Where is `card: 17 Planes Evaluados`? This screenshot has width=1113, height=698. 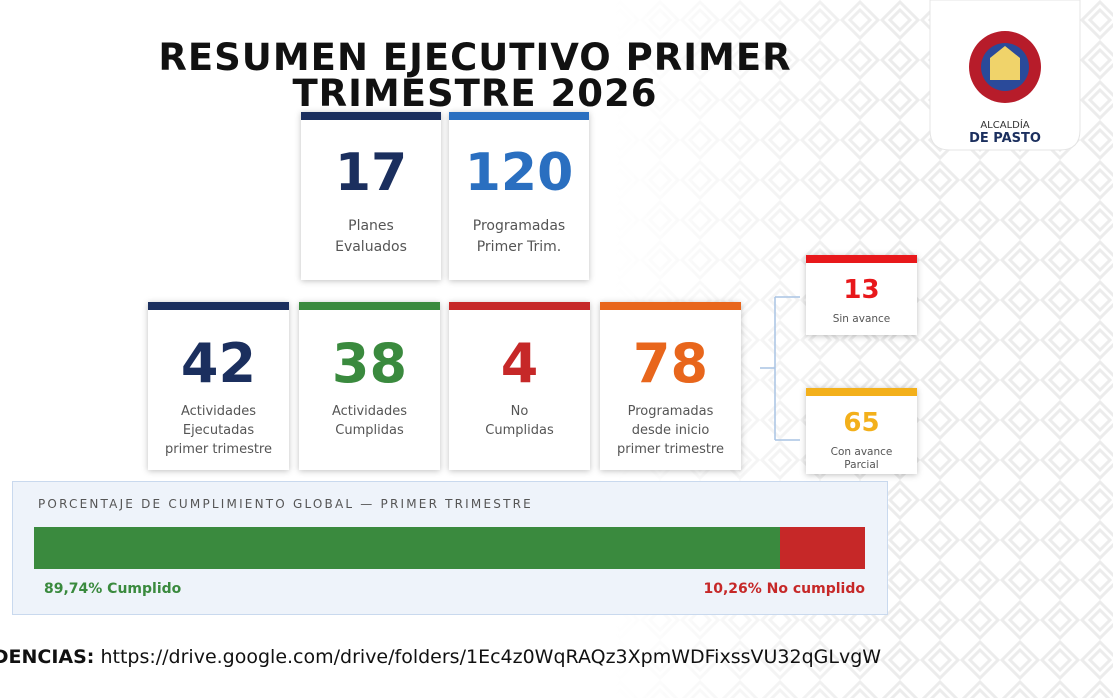
card: 17 Planes Evaluados is located at coordinates (371, 196).